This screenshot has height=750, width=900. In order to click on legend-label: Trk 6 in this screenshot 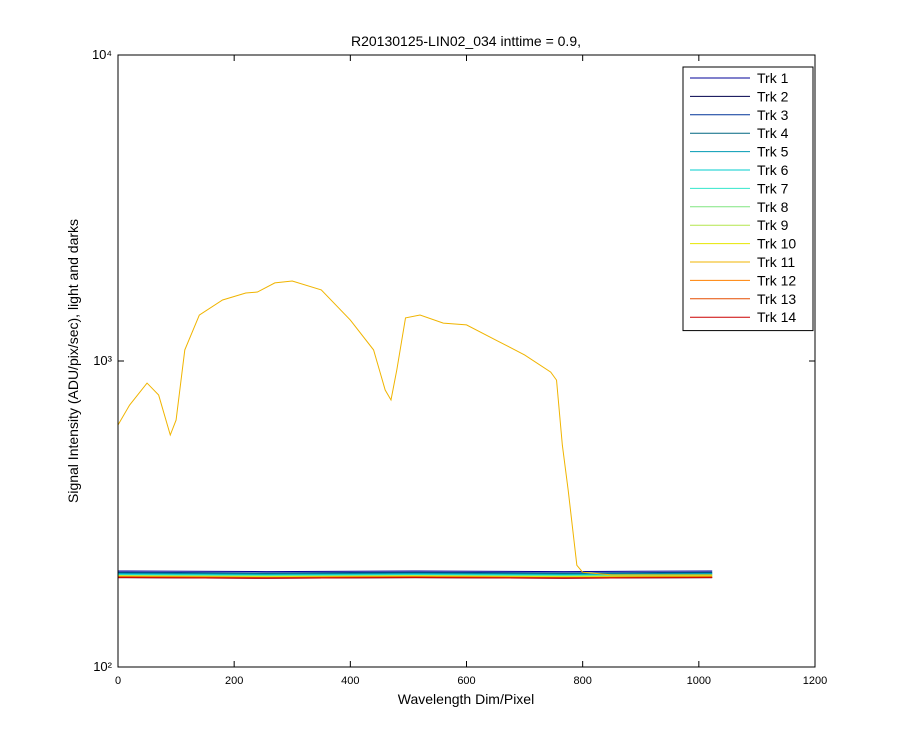, I will do `click(773, 170)`.